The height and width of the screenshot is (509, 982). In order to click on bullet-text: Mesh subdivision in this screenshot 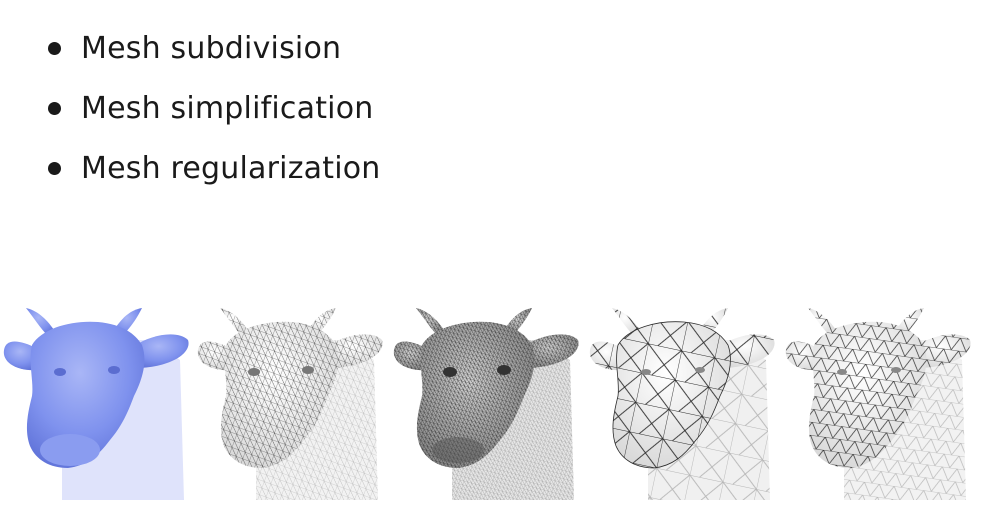, I will do `click(211, 48)`.